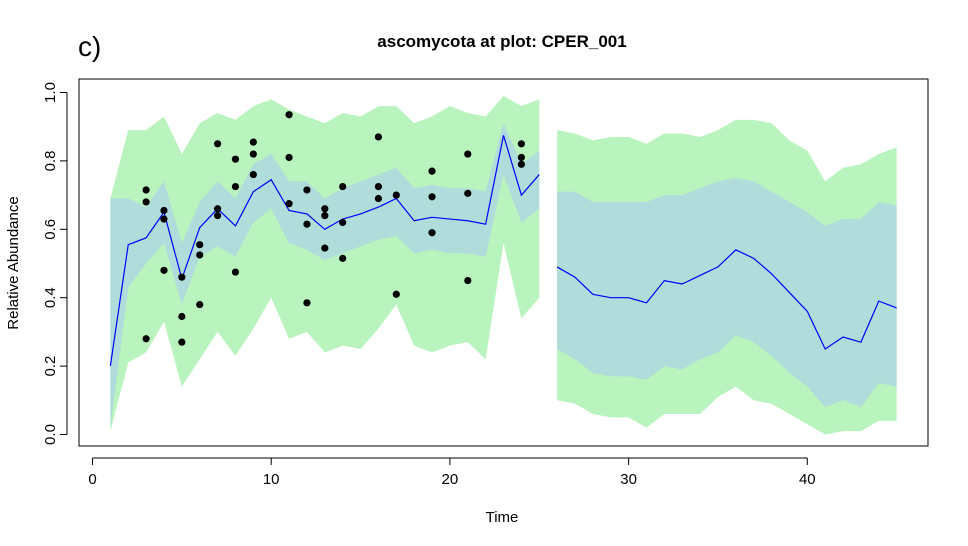 This screenshot has height=546, width=968. I want to click on x-tick-label: 20, so click(450, 479).